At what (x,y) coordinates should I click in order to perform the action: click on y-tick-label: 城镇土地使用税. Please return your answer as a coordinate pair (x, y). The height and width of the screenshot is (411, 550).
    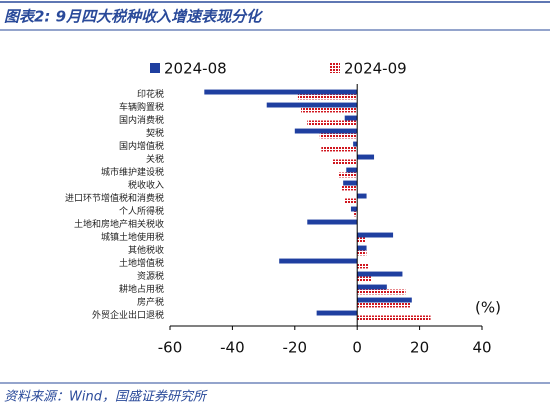
    Looking at the image, I should click on (132, 237).